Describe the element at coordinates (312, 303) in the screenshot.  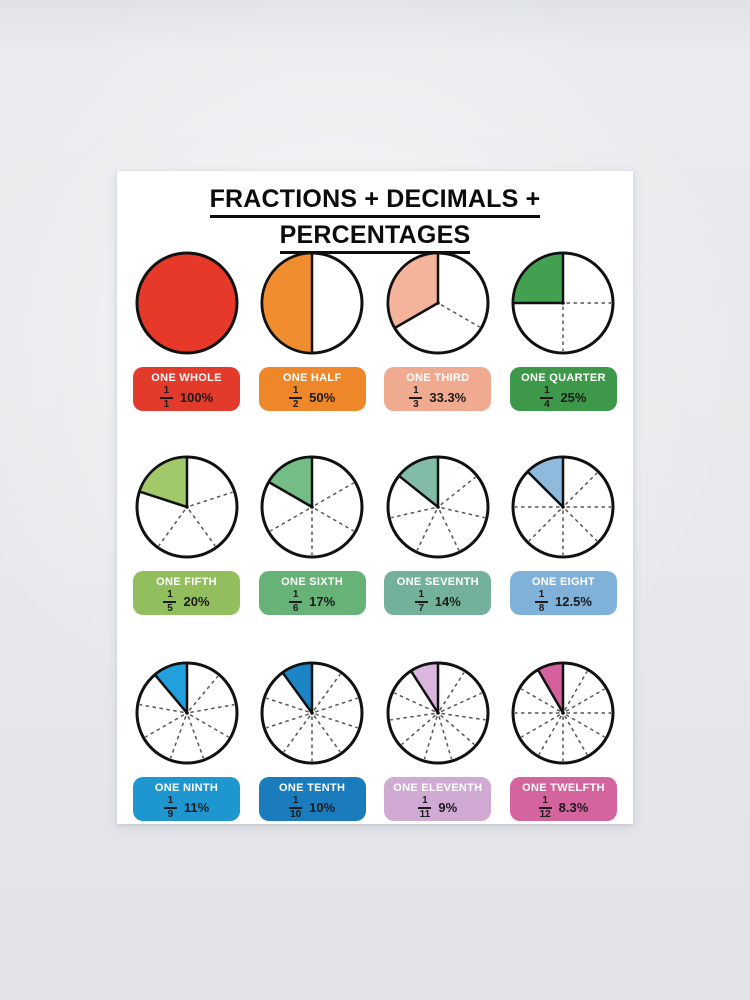
I see `pie-one-half` at that location.